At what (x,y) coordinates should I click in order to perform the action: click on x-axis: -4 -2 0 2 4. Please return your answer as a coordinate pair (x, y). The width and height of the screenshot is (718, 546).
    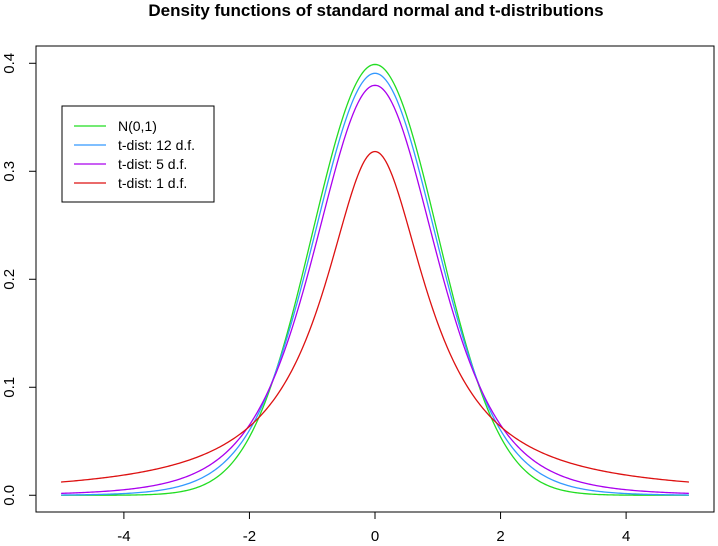
    Looking at the image, I should click on (373, 528).